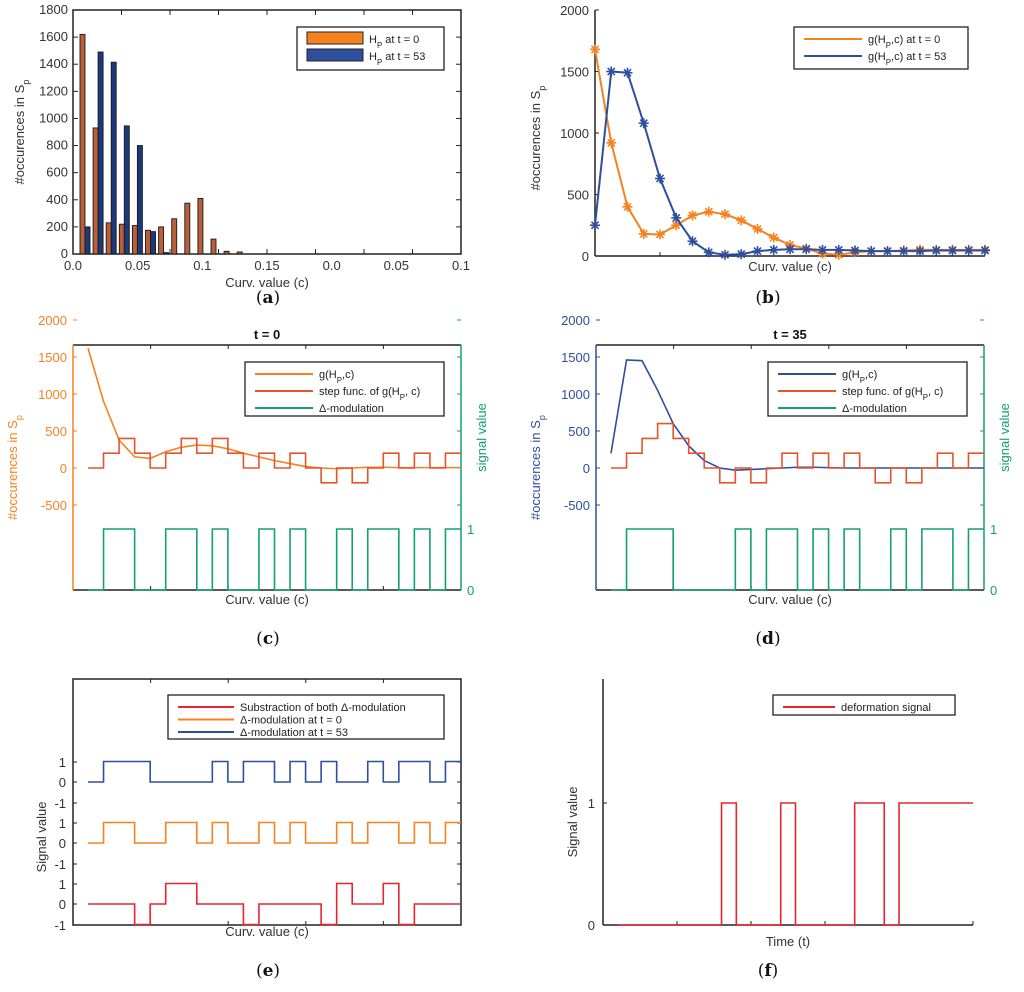  What do you see at coordinates (394, 42) in the screenshot?
I see `legend-label: HP at t = 0` at bounding box center [394, 42].